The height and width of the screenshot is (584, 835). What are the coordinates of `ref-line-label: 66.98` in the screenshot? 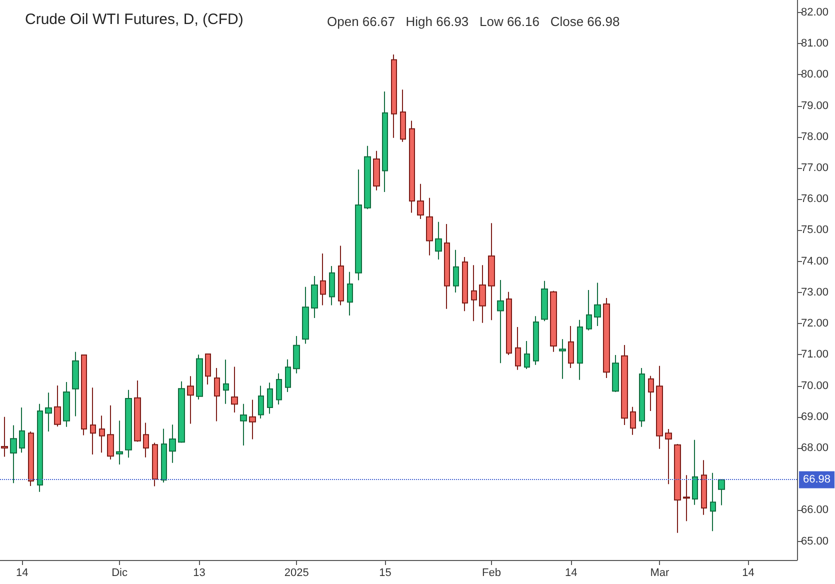 It's located at (817, 480).